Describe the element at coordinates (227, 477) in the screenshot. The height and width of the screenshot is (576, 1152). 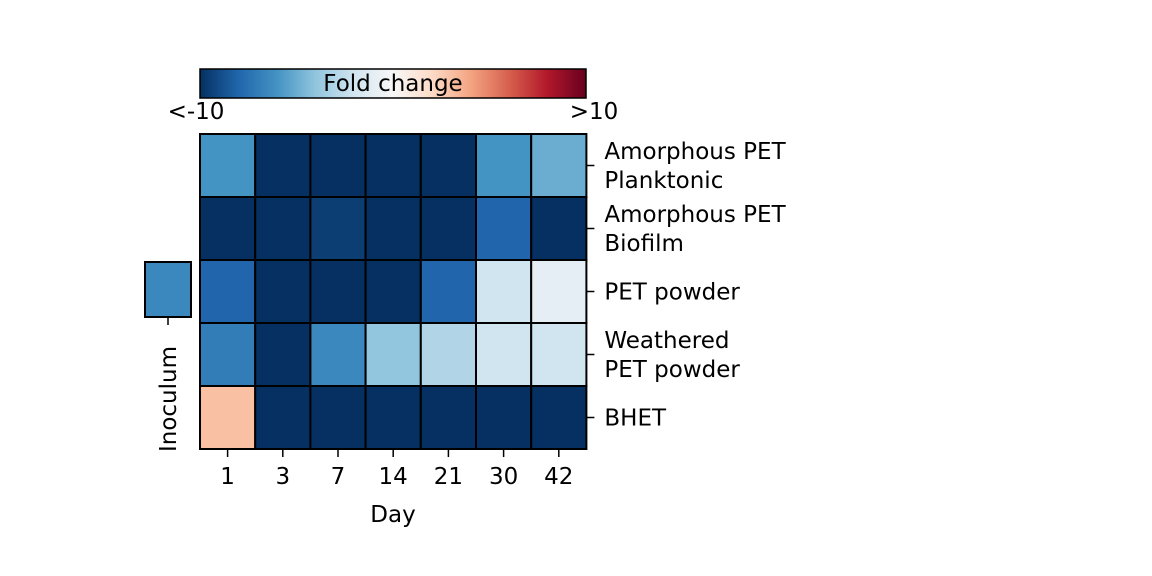
I see `column-label: 1` at that location.